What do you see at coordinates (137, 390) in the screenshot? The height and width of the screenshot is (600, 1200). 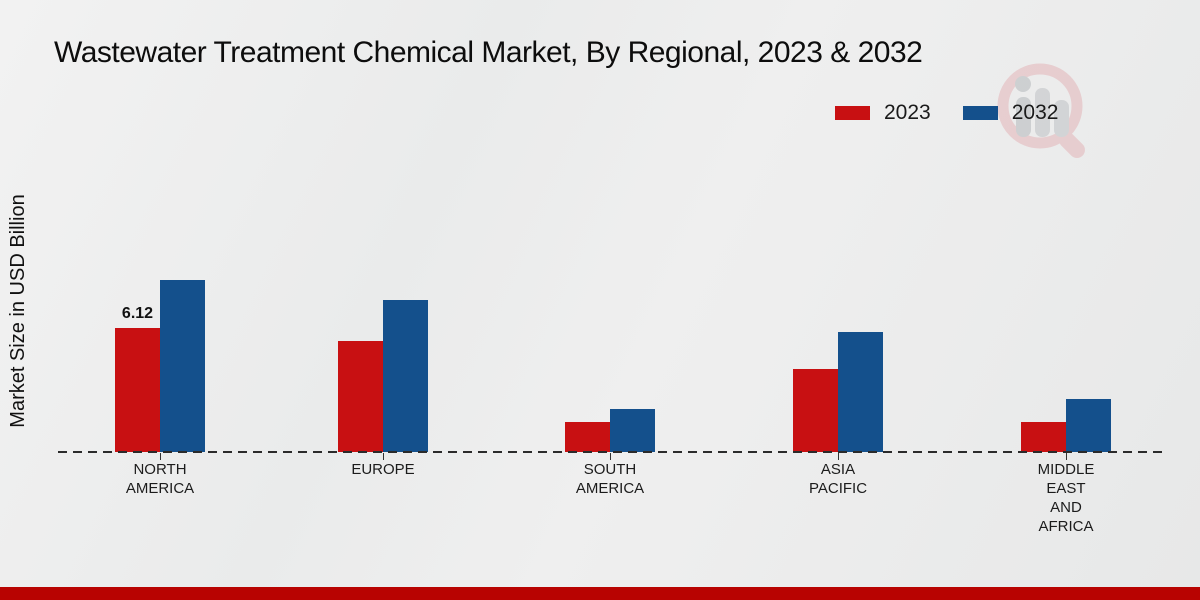 I see `bar-2023-north-america` at bounding box center [137, 390].